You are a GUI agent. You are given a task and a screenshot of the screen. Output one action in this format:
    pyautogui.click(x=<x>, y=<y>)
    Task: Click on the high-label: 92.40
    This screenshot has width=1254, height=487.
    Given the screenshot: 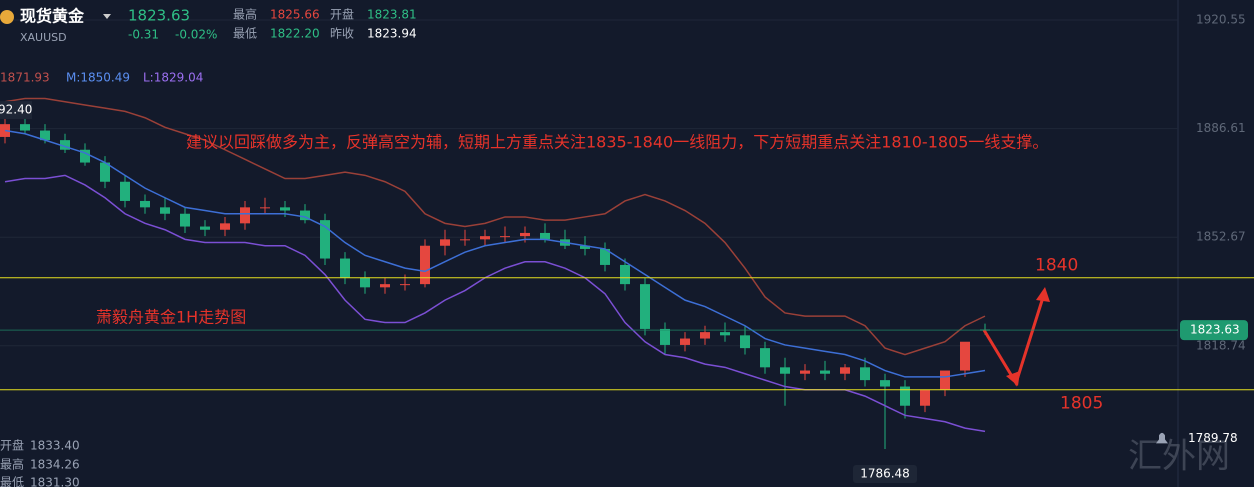 What is the action you would take?
    pyautogui.click(x=16, y=110)
    